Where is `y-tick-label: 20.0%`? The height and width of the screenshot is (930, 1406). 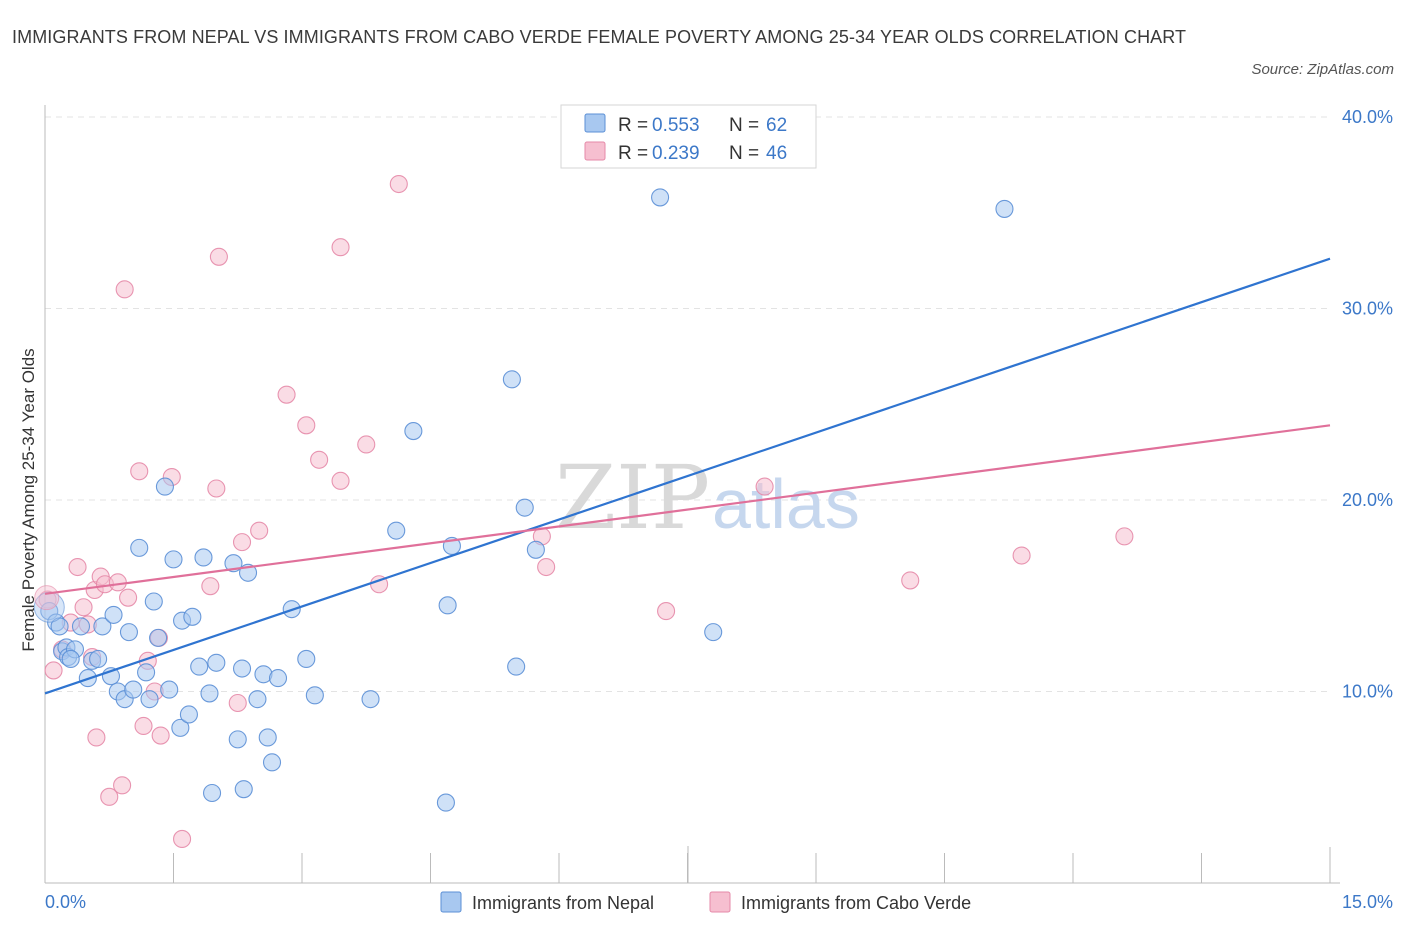
y-tick-label: 20.0% is located at coordinates (1367, 500).